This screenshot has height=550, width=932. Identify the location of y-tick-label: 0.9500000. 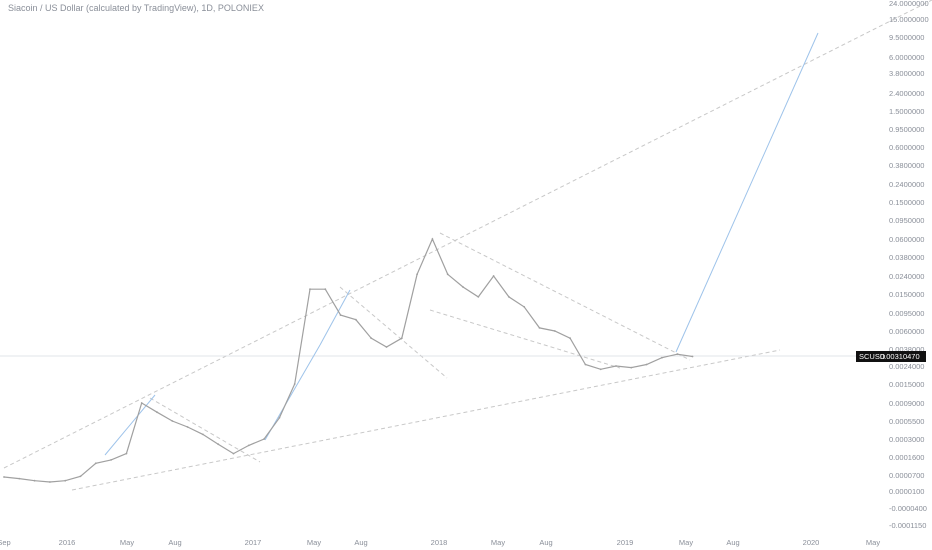
(906, 129).